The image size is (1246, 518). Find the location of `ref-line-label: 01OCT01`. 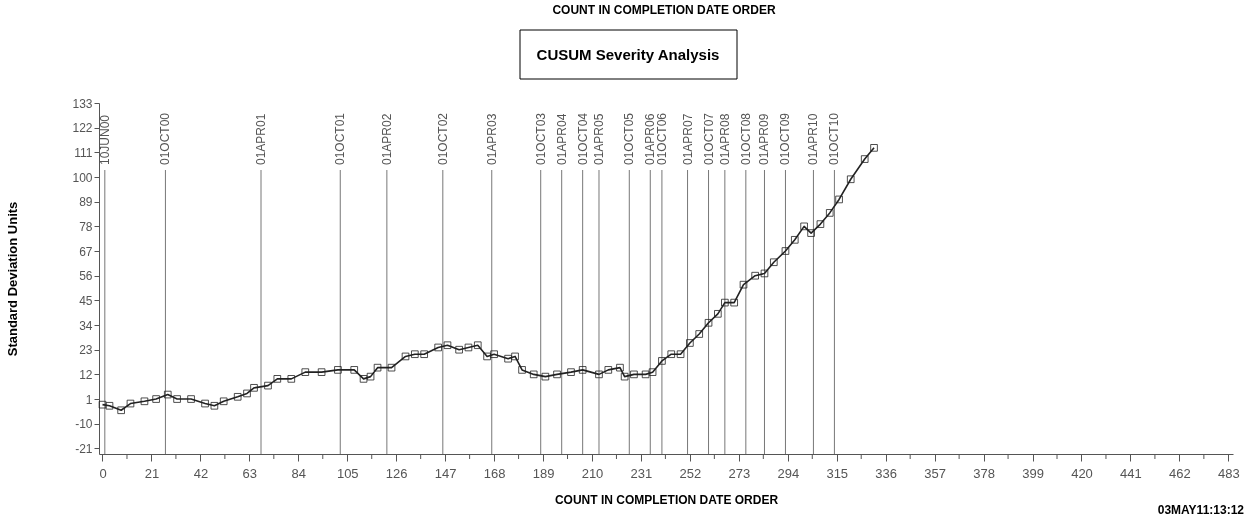

ref-line-label: 01OCT01 is located at coordinates (340, 138).